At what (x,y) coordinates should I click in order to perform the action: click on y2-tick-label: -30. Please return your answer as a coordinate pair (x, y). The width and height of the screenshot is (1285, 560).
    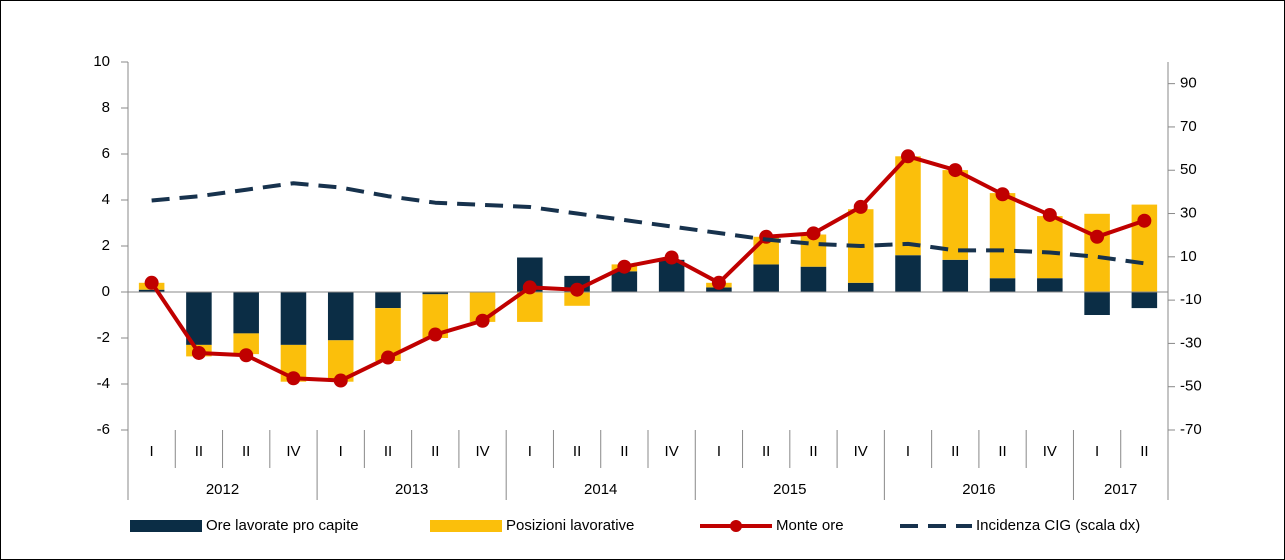
    Looking at the image, I should click on (1191, 342).